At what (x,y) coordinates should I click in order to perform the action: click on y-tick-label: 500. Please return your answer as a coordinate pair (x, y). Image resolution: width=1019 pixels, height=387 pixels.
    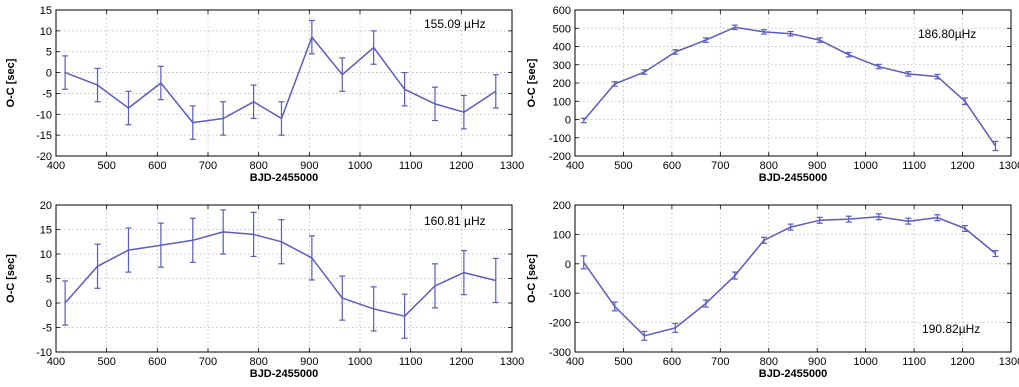
    Looking at the image, I should click on (562, 29).